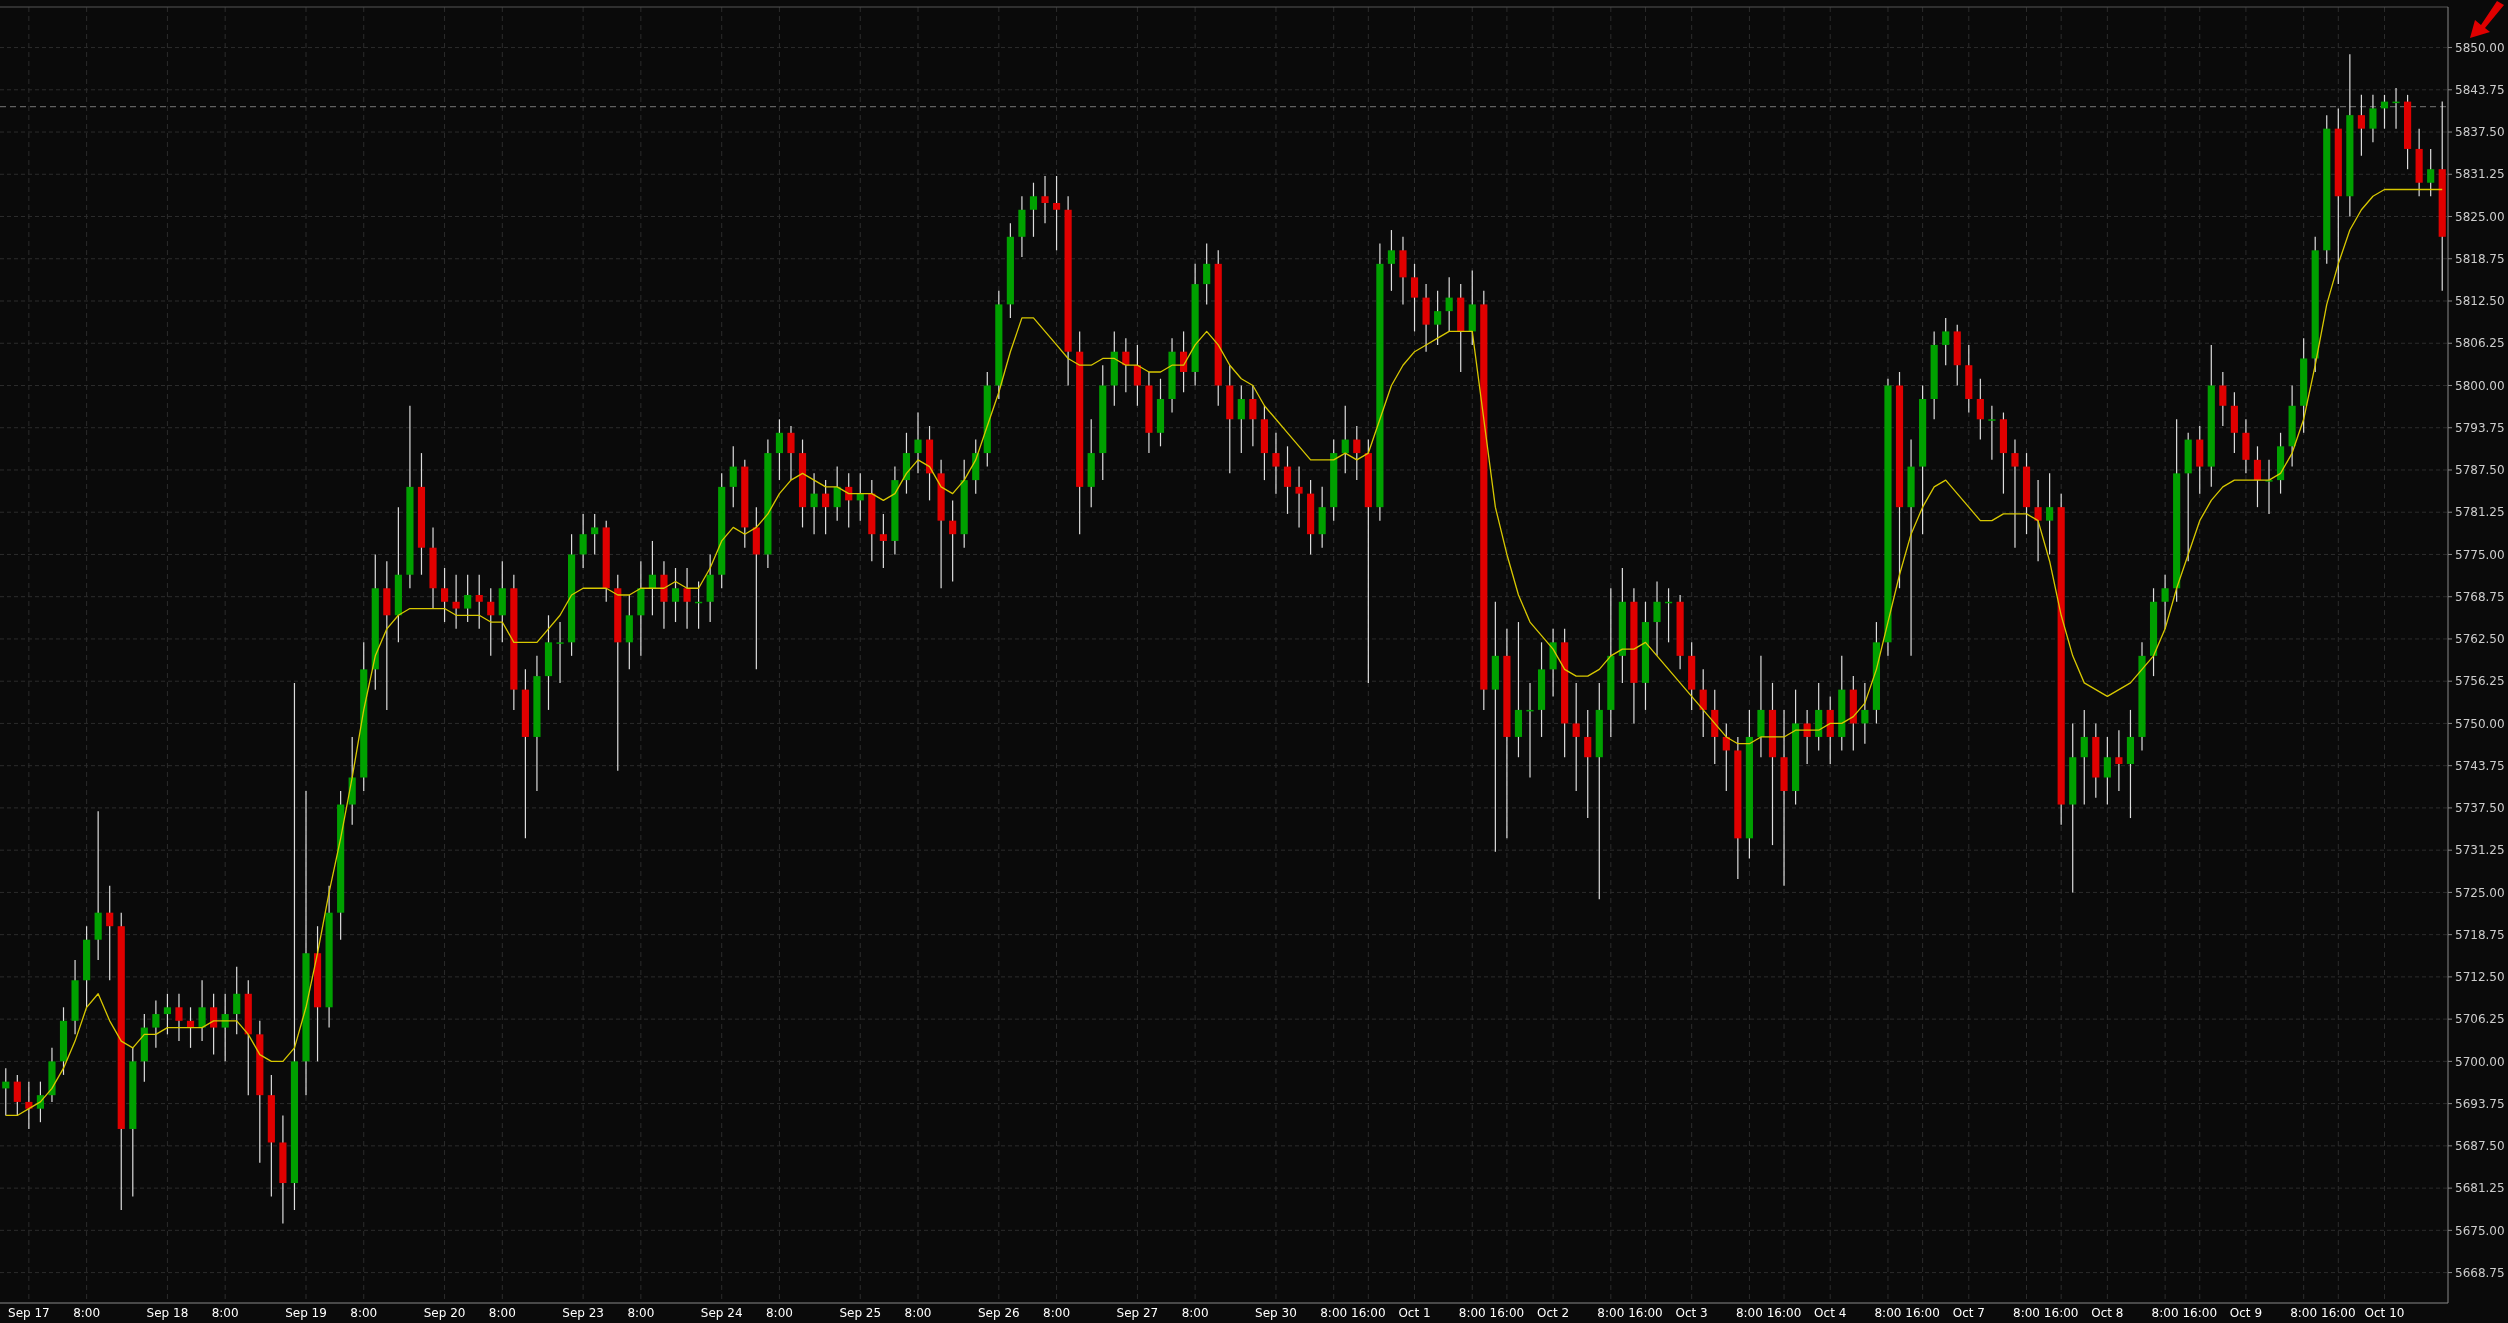 Image resolution: width=2508 pixels, height=1323 pixels. I want to click on y-tick-label: 5700.00, so click(2480, 1061).